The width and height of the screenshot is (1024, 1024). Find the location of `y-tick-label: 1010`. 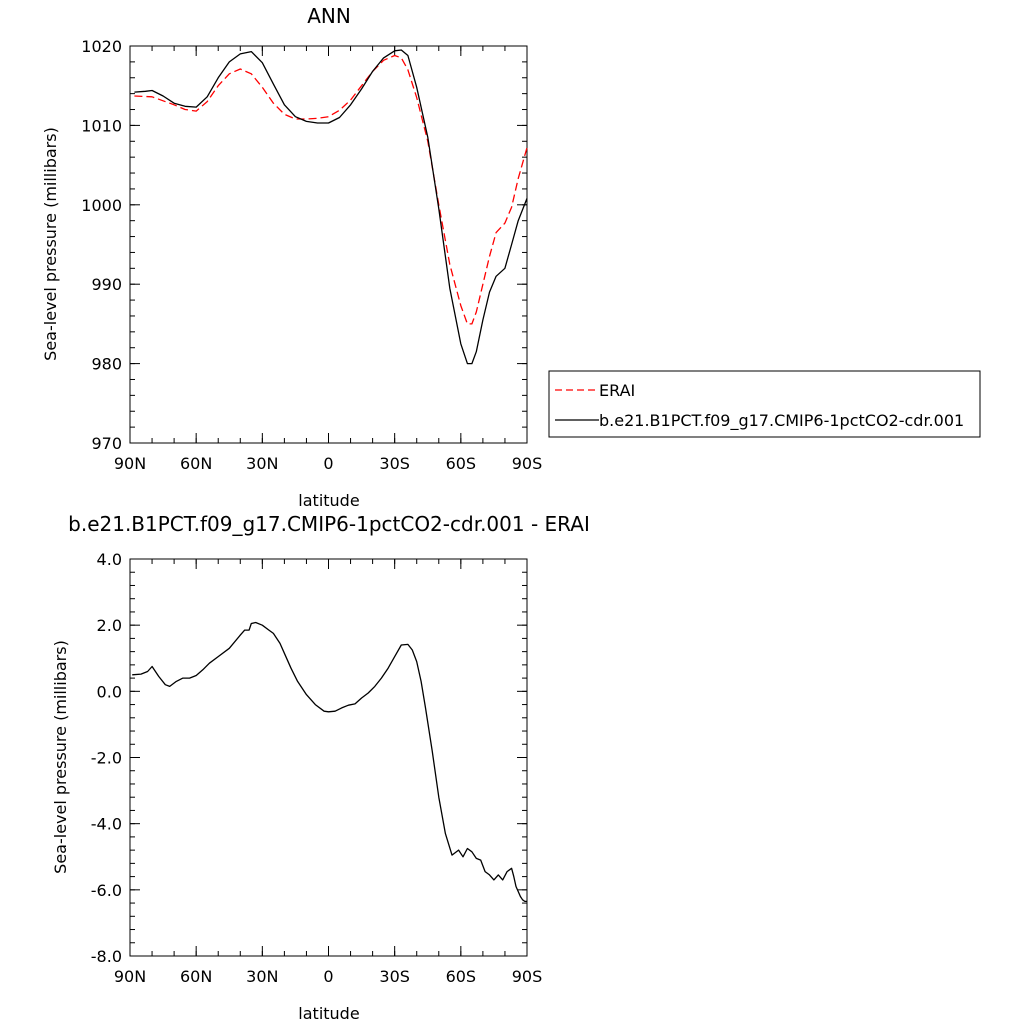

y-tick-label: 1010 is located at coordinates (101, 125).